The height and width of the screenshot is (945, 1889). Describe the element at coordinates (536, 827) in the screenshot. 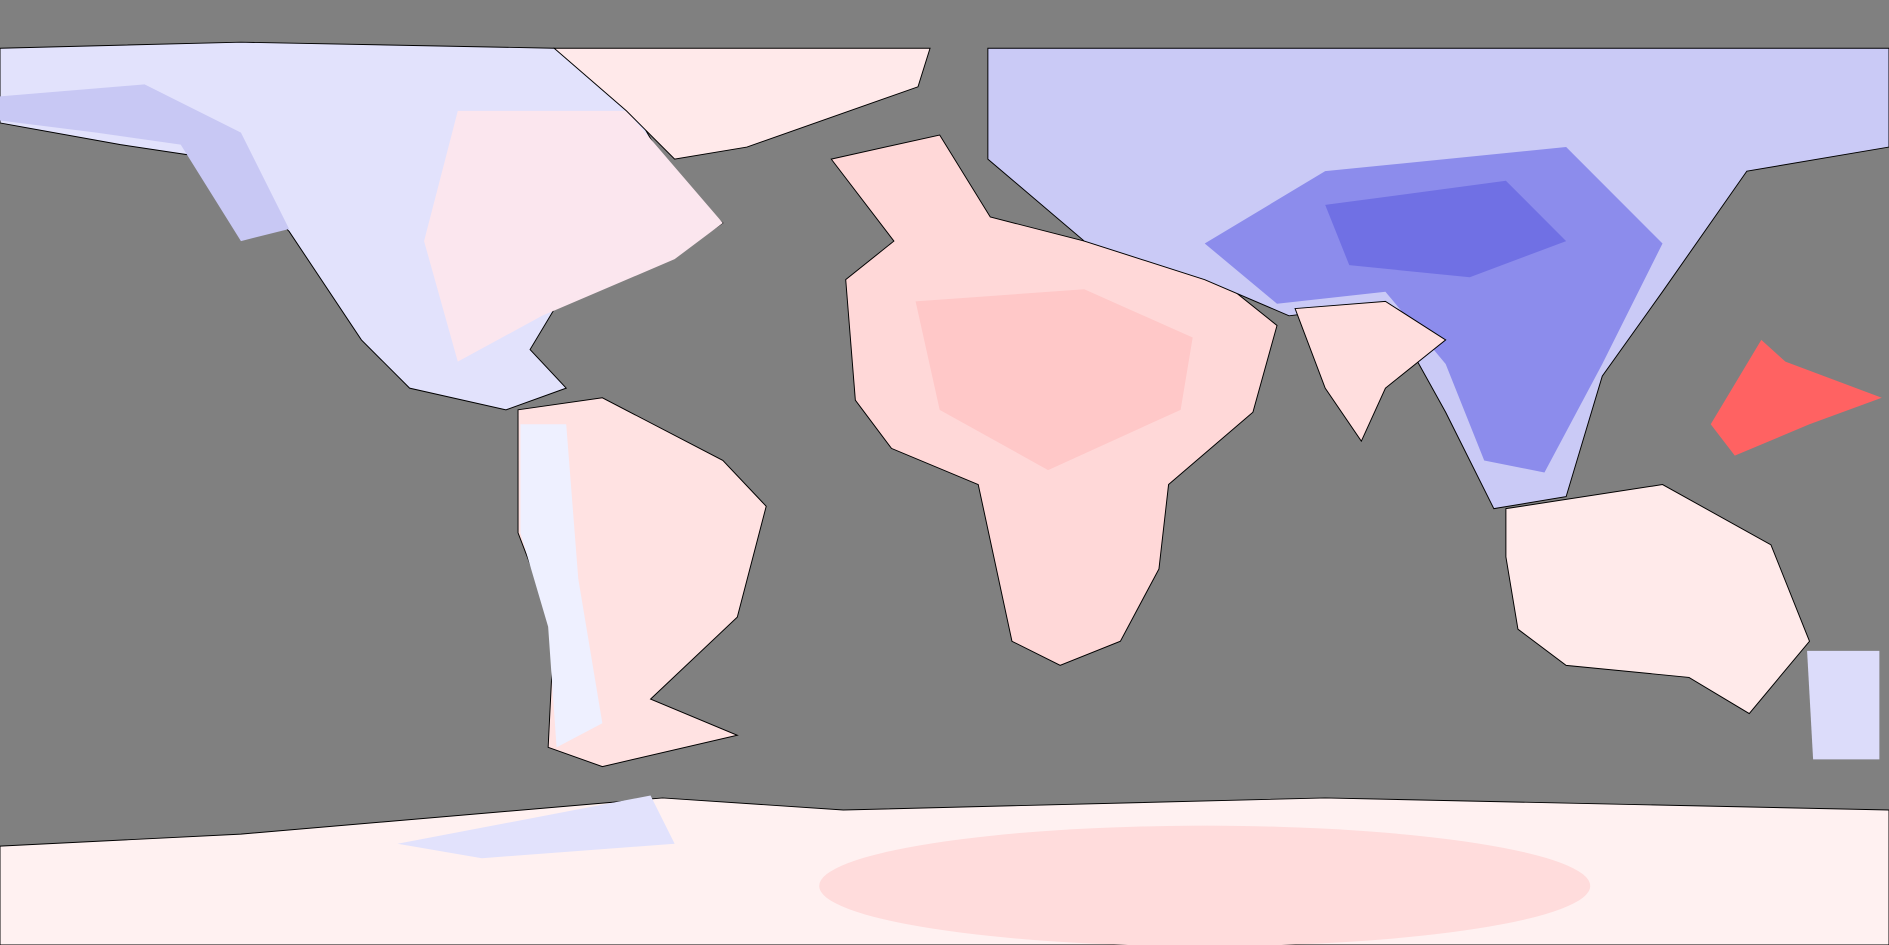

I see `antarctic-peninsula` at that location.